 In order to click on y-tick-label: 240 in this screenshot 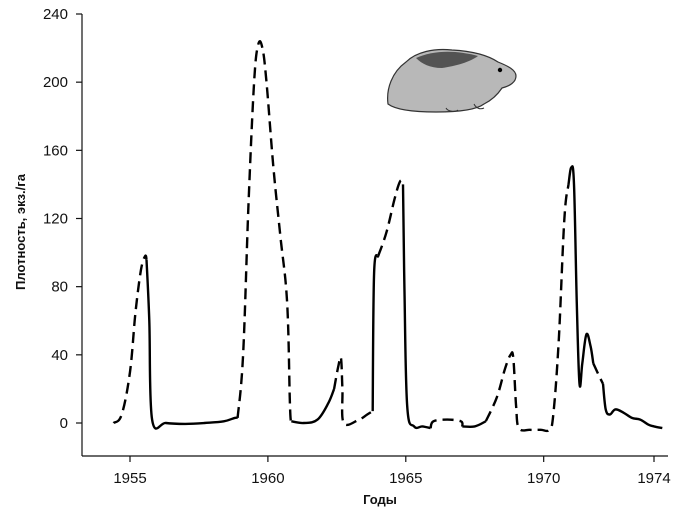, I will do `click(55, 14)`.